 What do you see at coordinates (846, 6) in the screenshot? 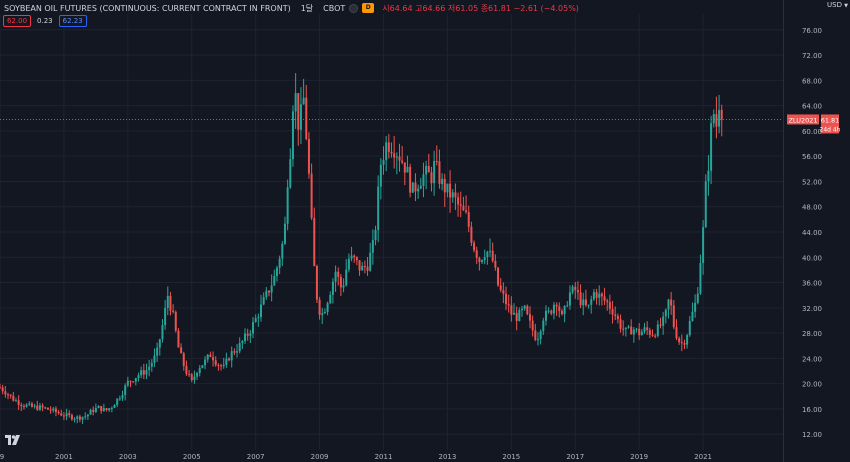
I see `chevron-down-icon: ▼` at bounding box center [846, 6].